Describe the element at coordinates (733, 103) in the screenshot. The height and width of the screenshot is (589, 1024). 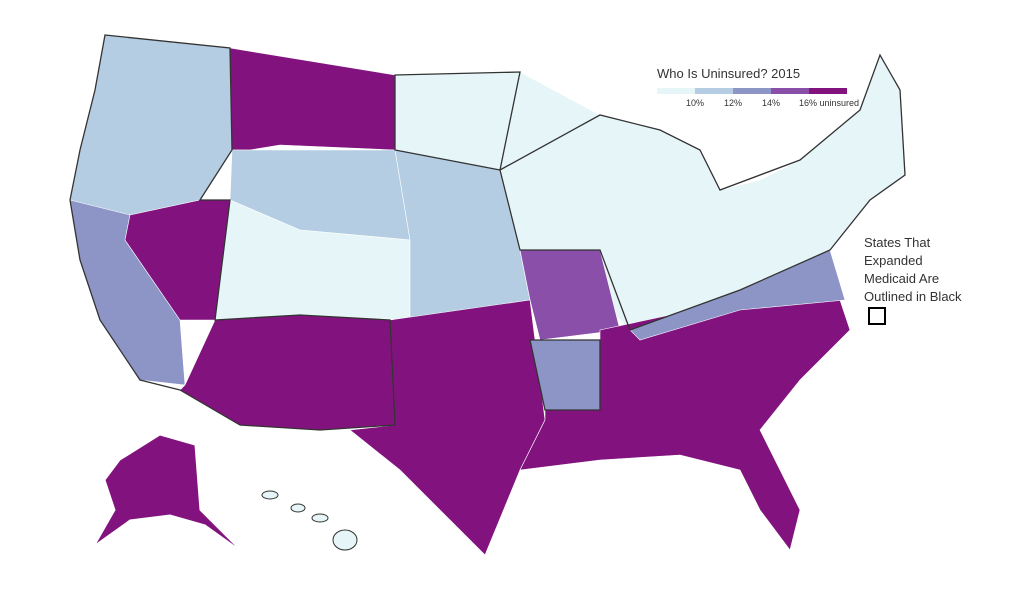
I see `legend-label: 12%` at that location.